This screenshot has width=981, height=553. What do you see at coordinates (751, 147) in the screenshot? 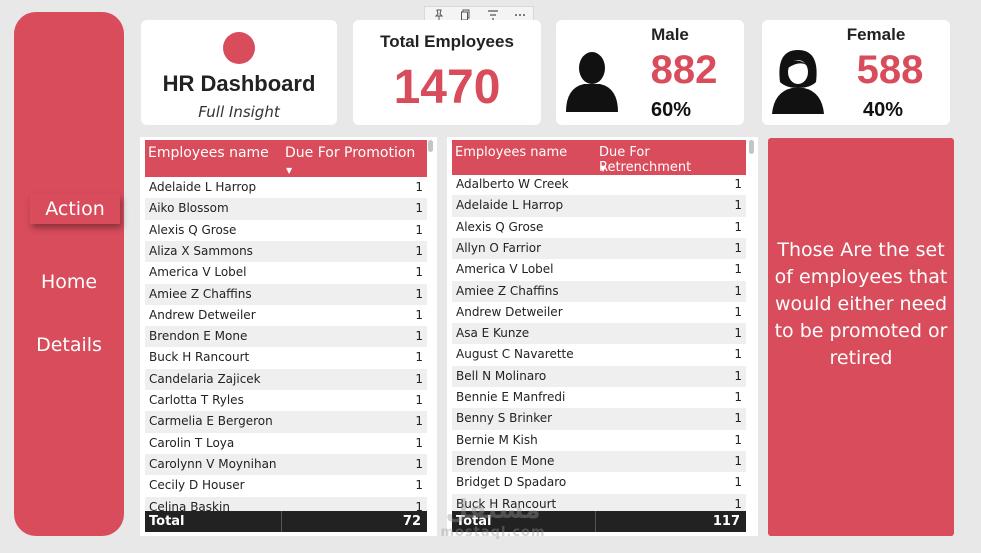
I see `retrenchment-scrollbar` at bounding box center [751, 147].